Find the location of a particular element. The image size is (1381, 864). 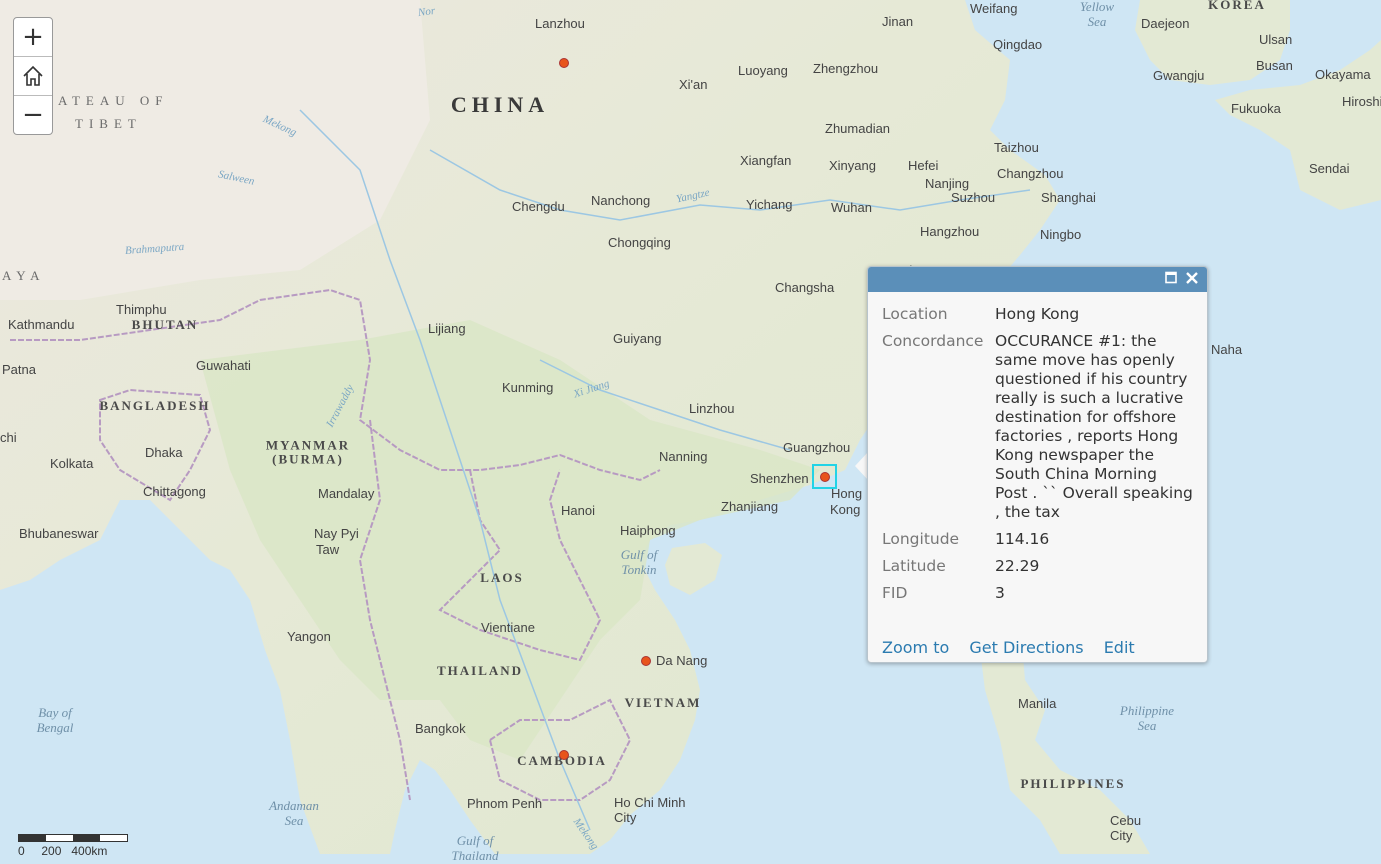

river-label: Nor is located at coordinates (426, 12).